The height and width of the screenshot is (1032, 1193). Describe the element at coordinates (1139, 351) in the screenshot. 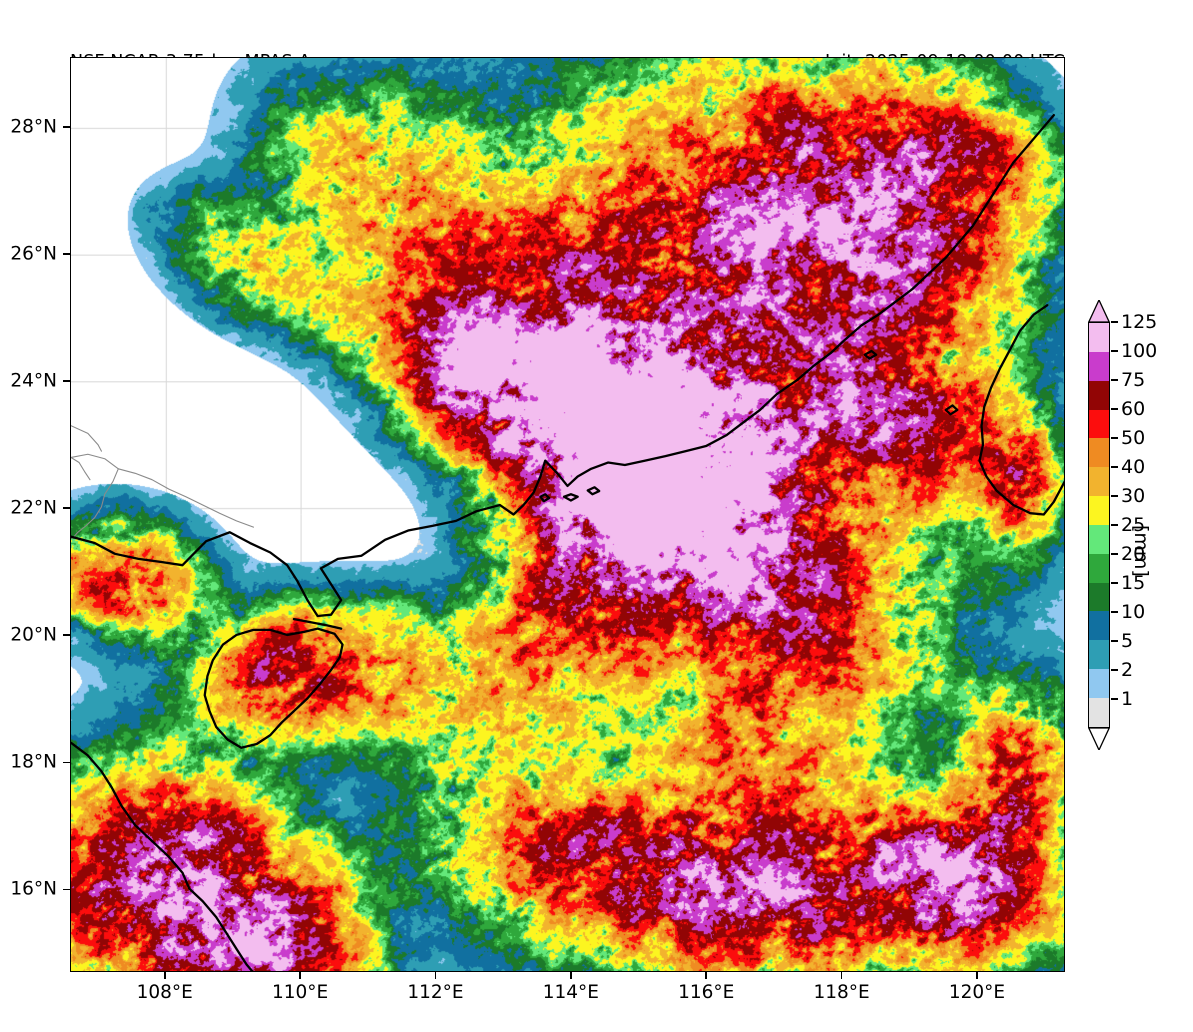

I see `colorbar-tick-label: 100` at that location.